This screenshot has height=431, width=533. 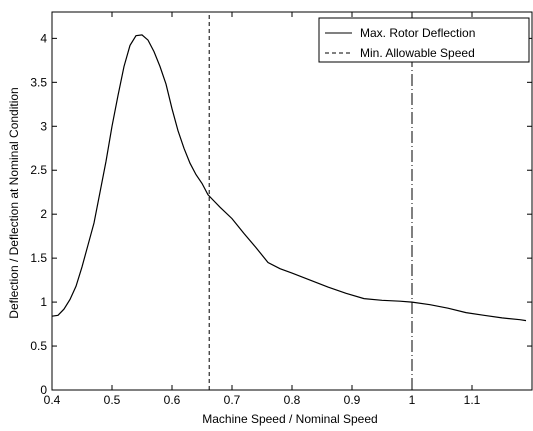 What do you see at coordinates (38, 346) in the screenshot?
I see `y-tick-label: 0.5` at bounding box center [38, 346].